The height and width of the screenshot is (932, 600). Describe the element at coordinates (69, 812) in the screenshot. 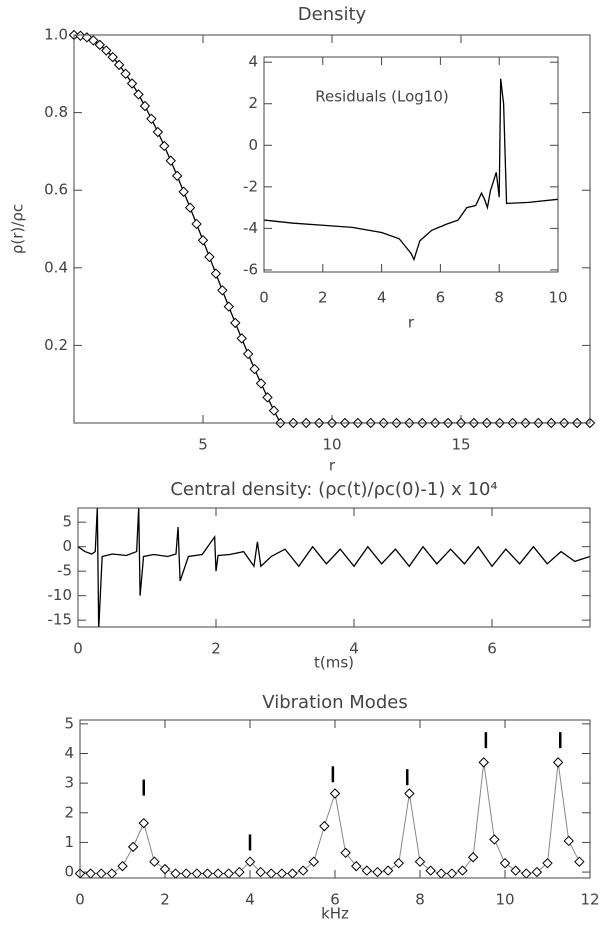

I see `y-tick-label: 2` at that location.